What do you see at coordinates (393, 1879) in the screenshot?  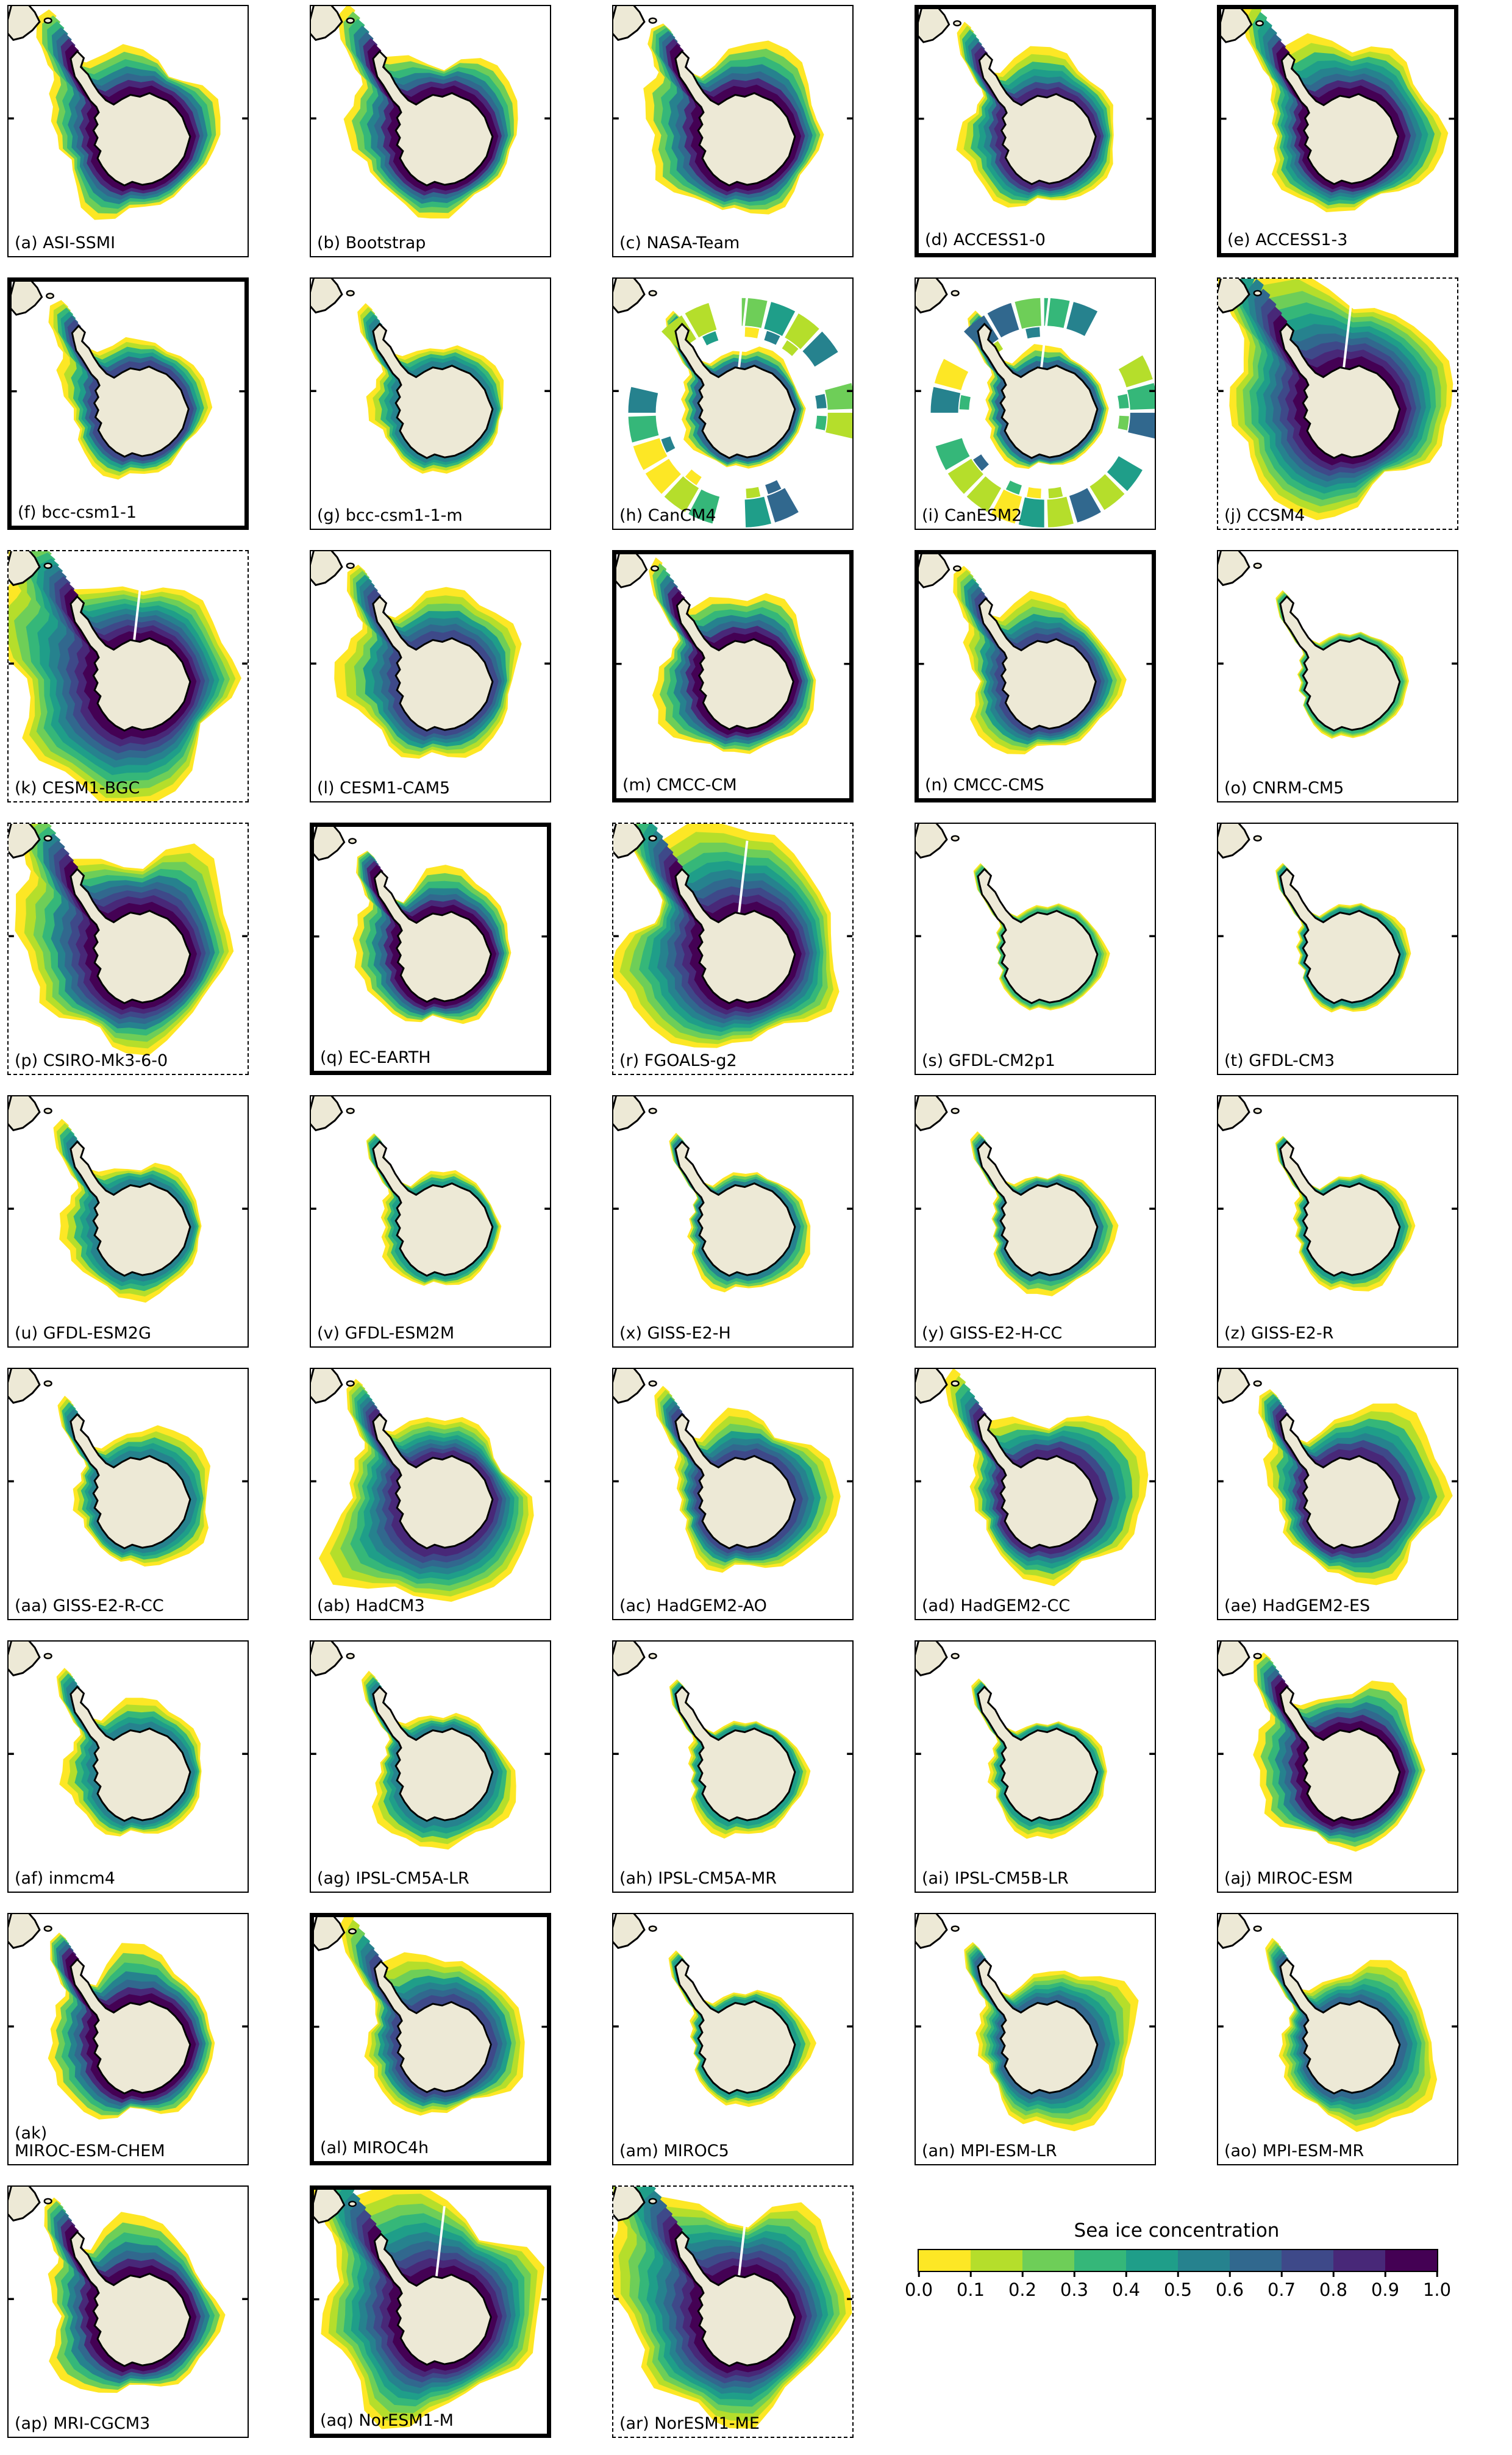 I see `panel-label: (ag) IPSL-CM5A-LR` at bounding box center [393, 1879].